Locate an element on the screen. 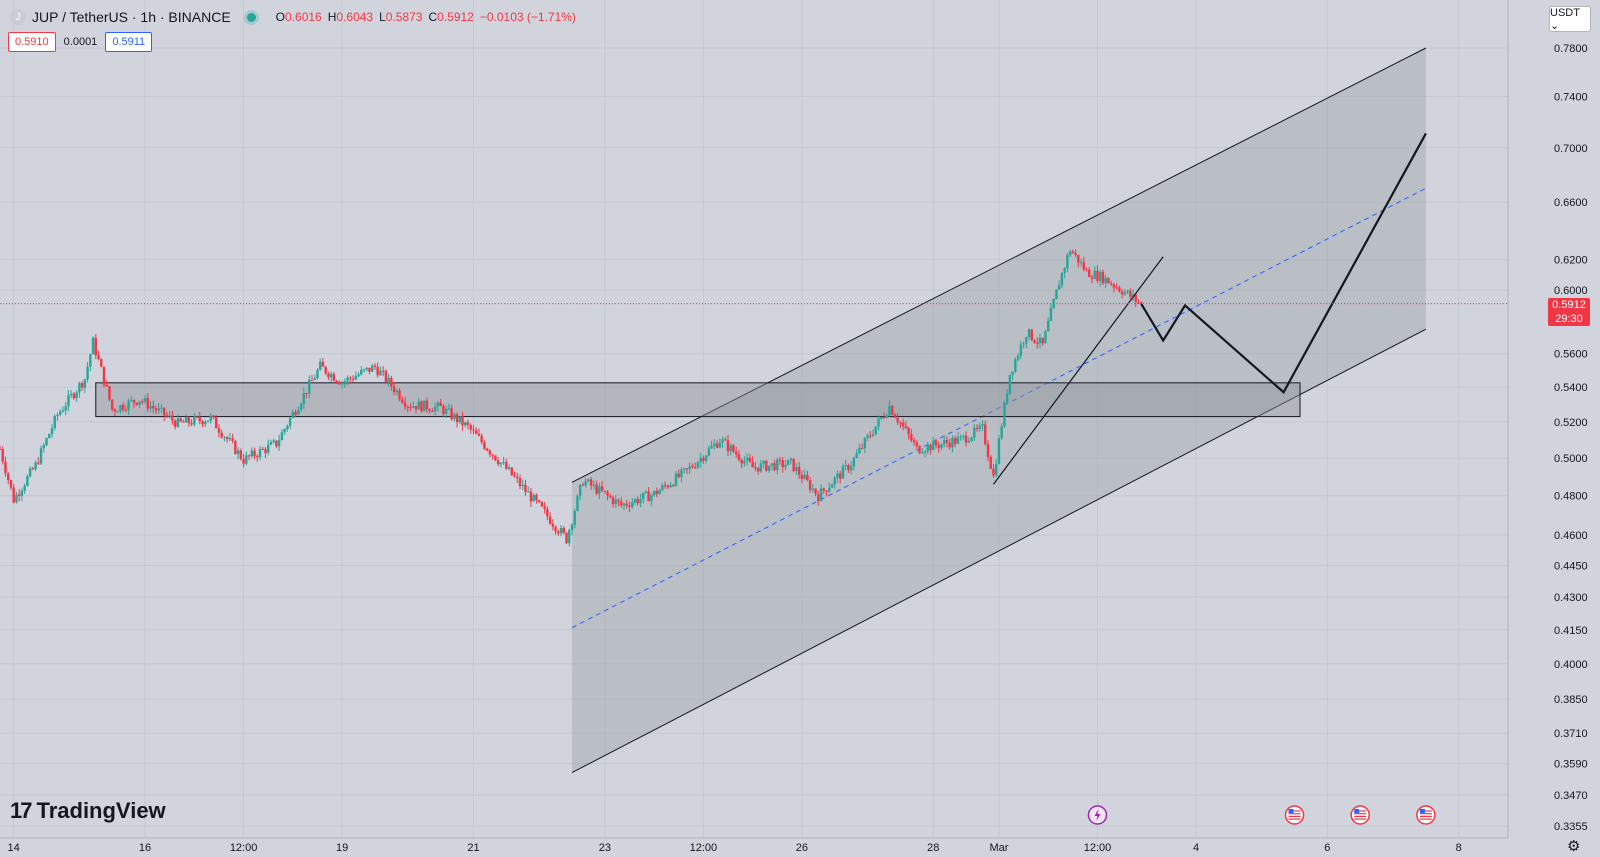 This screenshot has width=1600, height=857. settings-gear-icon: ⚙ is located at coordinates (1574, 846).